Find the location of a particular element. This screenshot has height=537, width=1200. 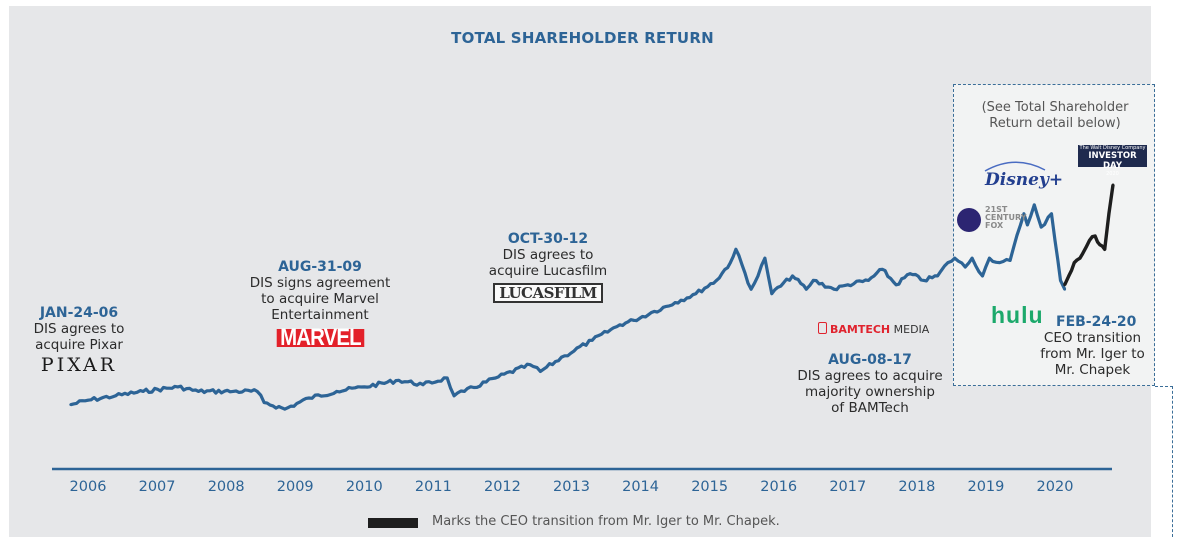

fox-line: FOX is located at coordinates (994, 225).